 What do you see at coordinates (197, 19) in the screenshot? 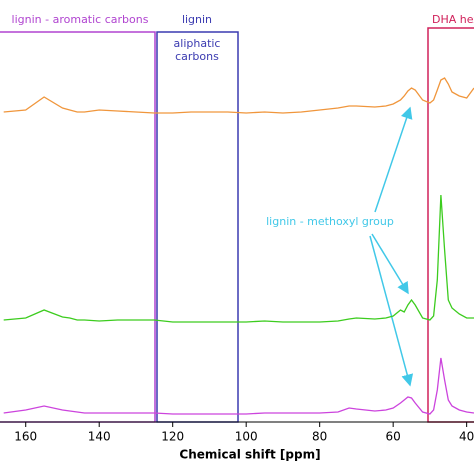
I see `annotation: lignin` at bounding box center [197, 19].